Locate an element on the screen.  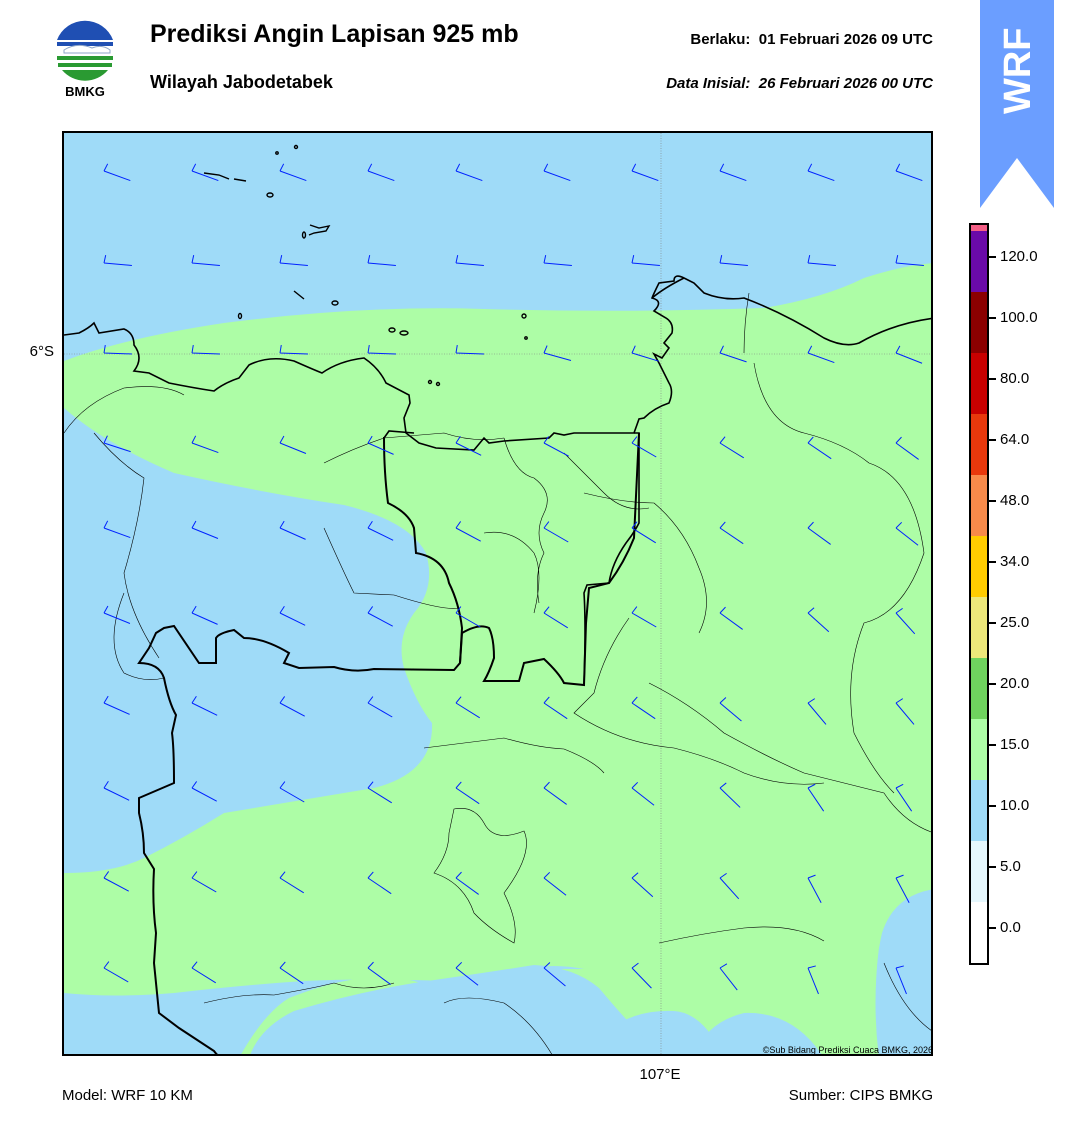
colorbar-label: 5.0 is located at coordinates (1010, 866).